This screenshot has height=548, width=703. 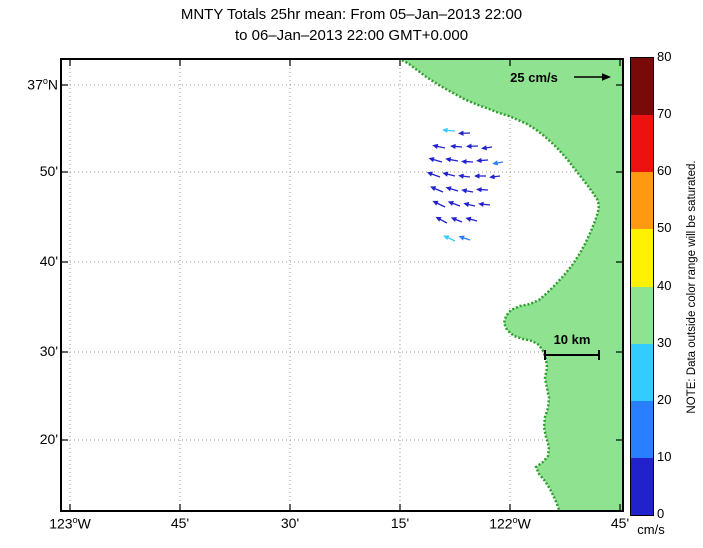 I want to click on x-tick-label: 15', so click(x=400, y=523).